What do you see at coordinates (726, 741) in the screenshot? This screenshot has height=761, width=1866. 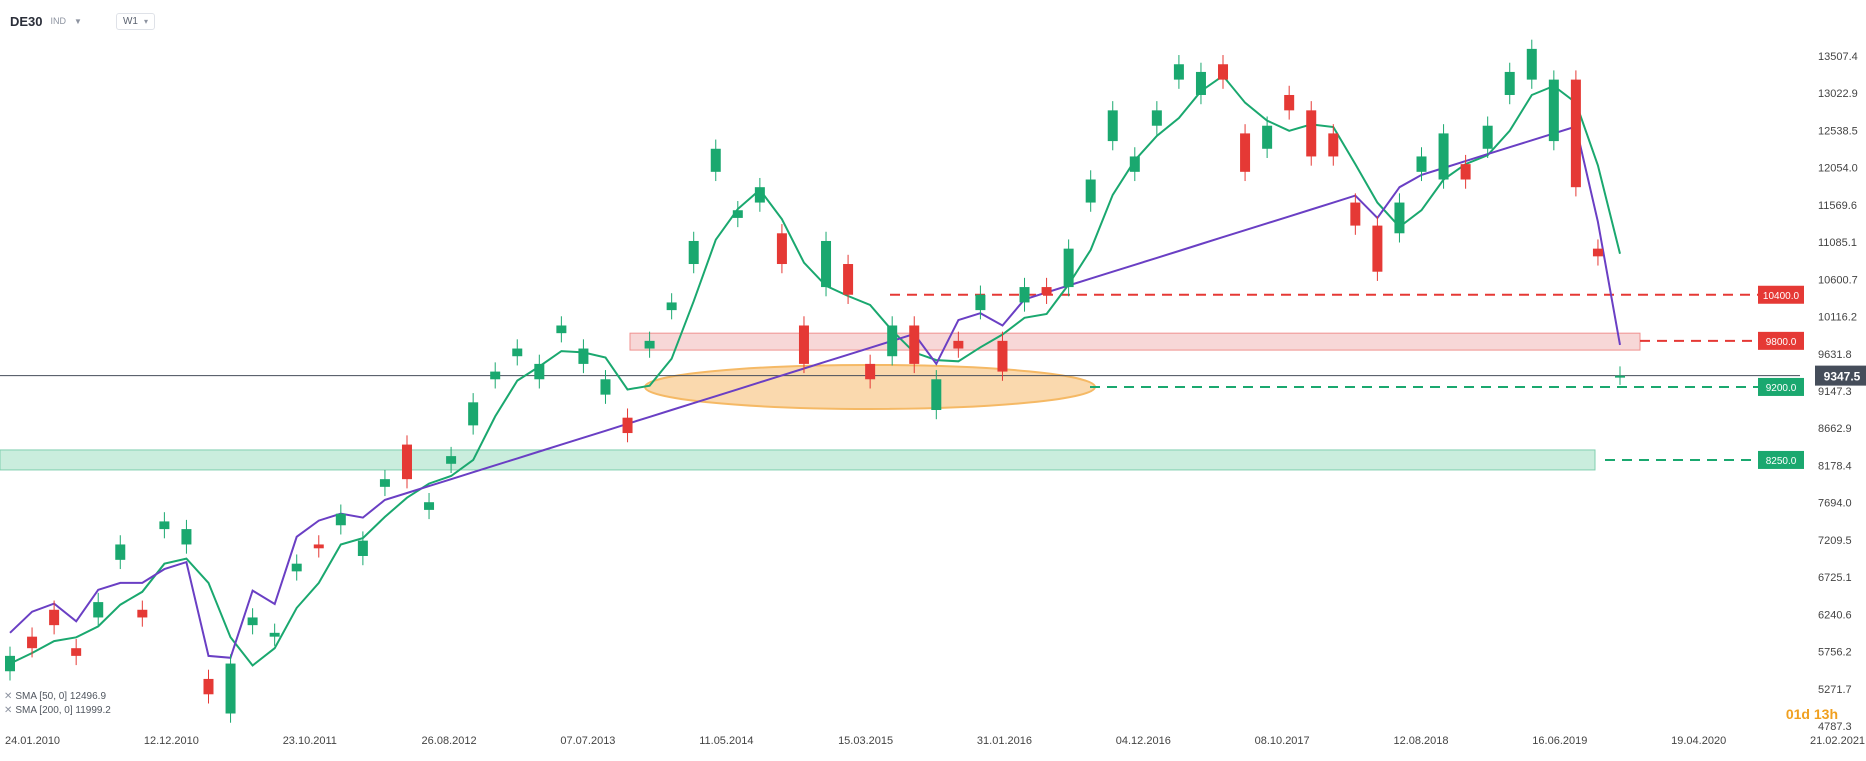 I see `x-tick-label: 11.05.2014` at bounding box center [726, 741].